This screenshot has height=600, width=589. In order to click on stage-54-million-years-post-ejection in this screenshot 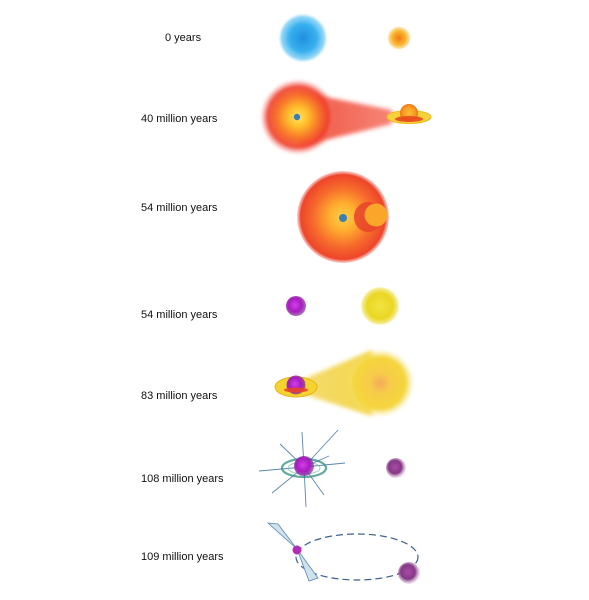, I will do `click(343, 306)`.